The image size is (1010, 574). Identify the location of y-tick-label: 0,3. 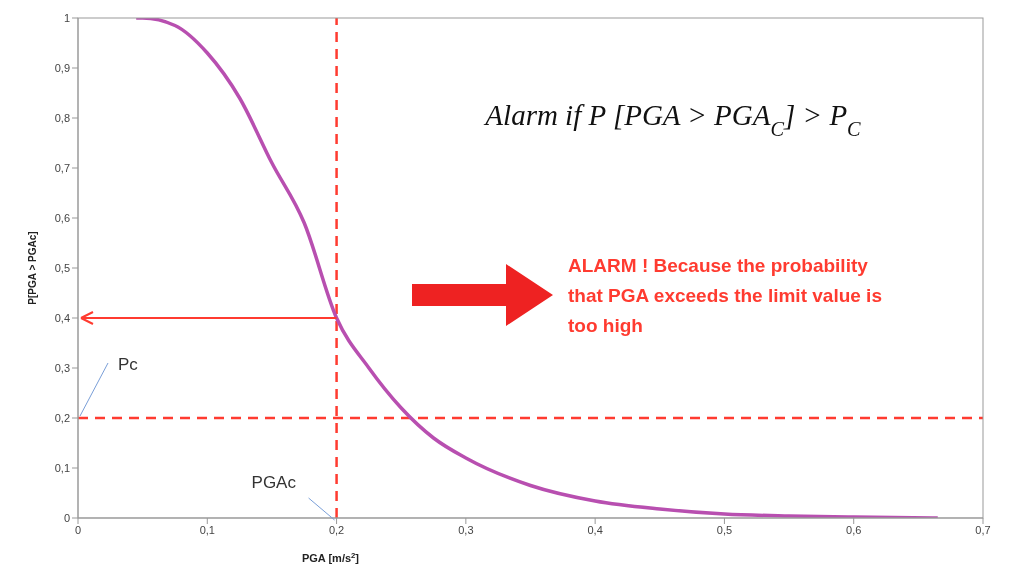
(62, 367).